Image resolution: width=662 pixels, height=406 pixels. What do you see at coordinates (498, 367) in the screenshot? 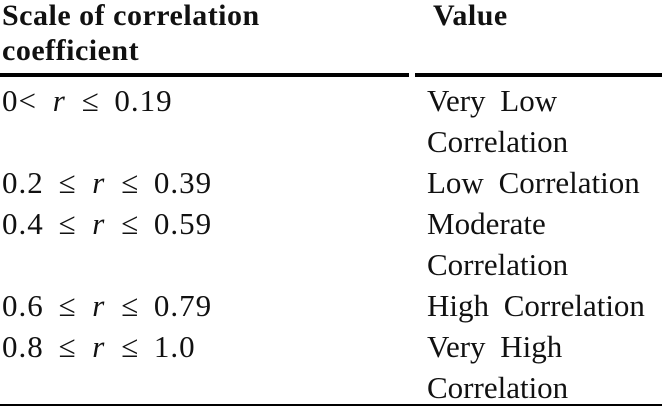
I see `value-cell: Very High Correlation` at bounding box center [498, 367].